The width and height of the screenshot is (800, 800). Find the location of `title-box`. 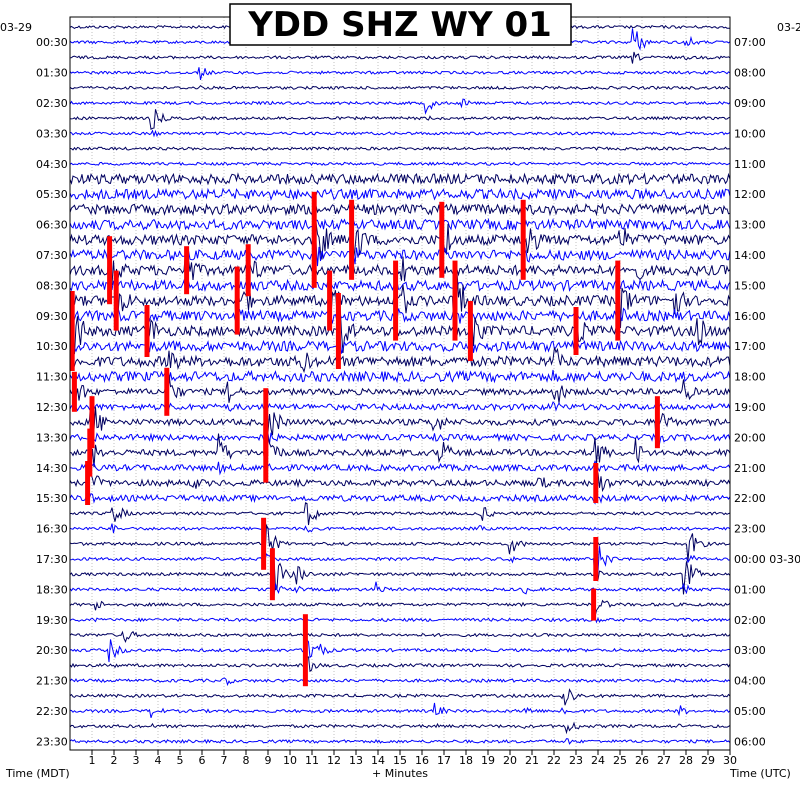

title-box is located at coordinates (400, 24).